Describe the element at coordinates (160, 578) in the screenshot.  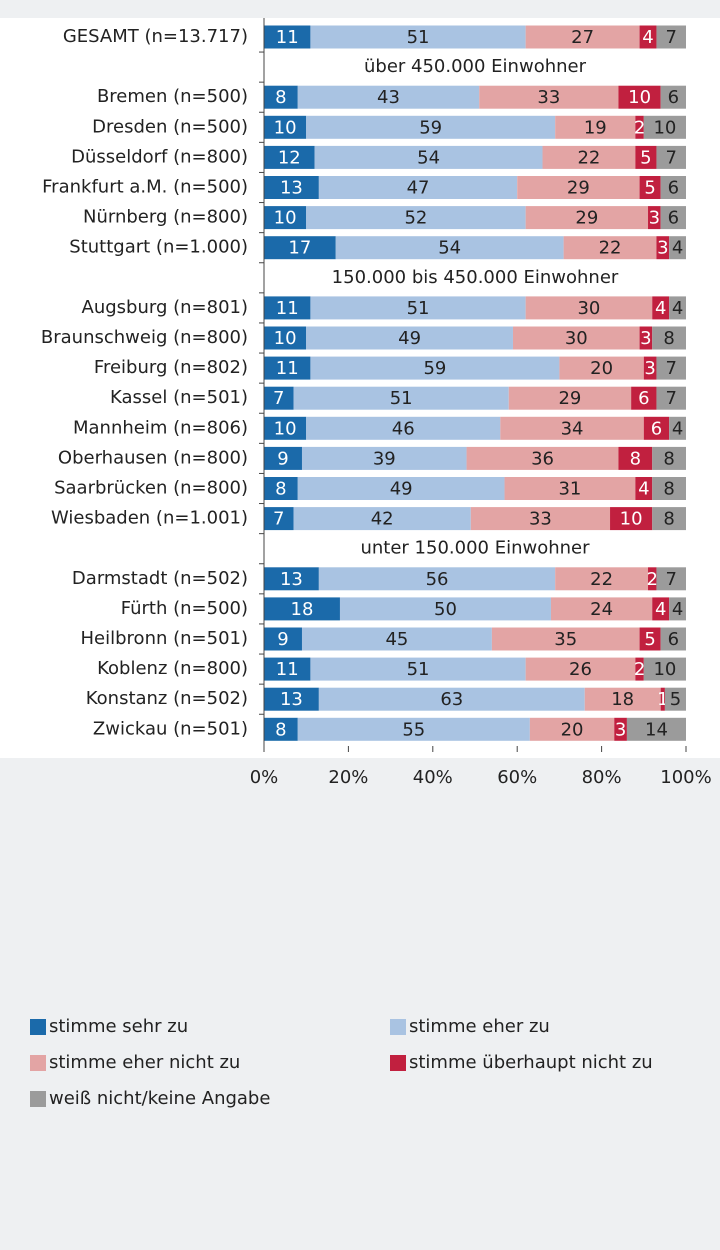
I see `y-tick-label: Darmstadt (n=502)` at that location.